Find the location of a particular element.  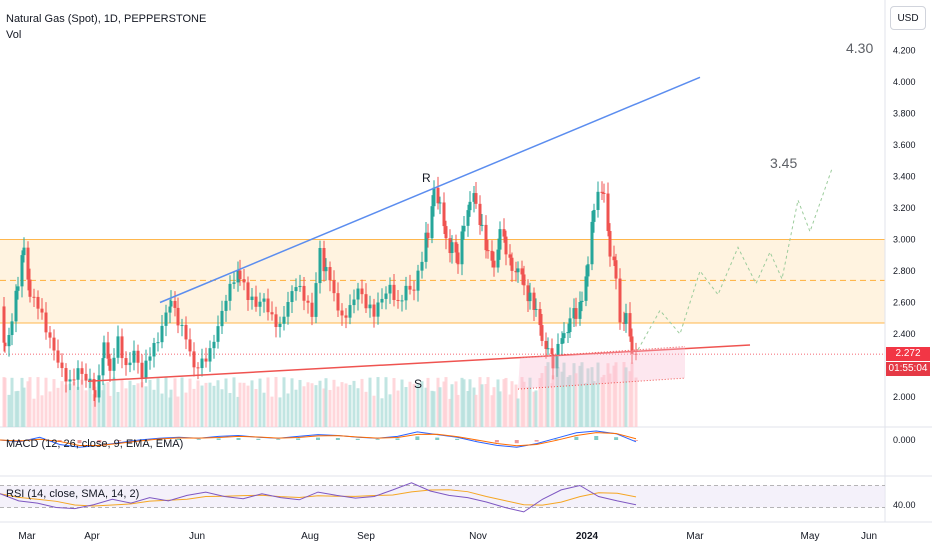

rsi-ma-line is located at coordinates (318, 498).